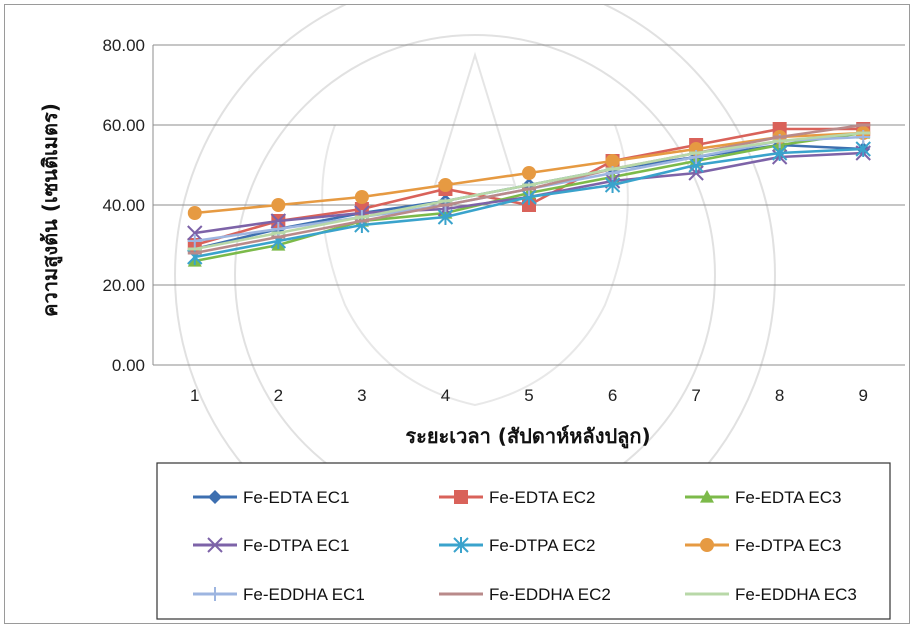 The image size is (916, 630). What do you see at coordinates (695, 395) in the screenshot?
I see `x-tick-label: 7` at bounding box center [695, 395].